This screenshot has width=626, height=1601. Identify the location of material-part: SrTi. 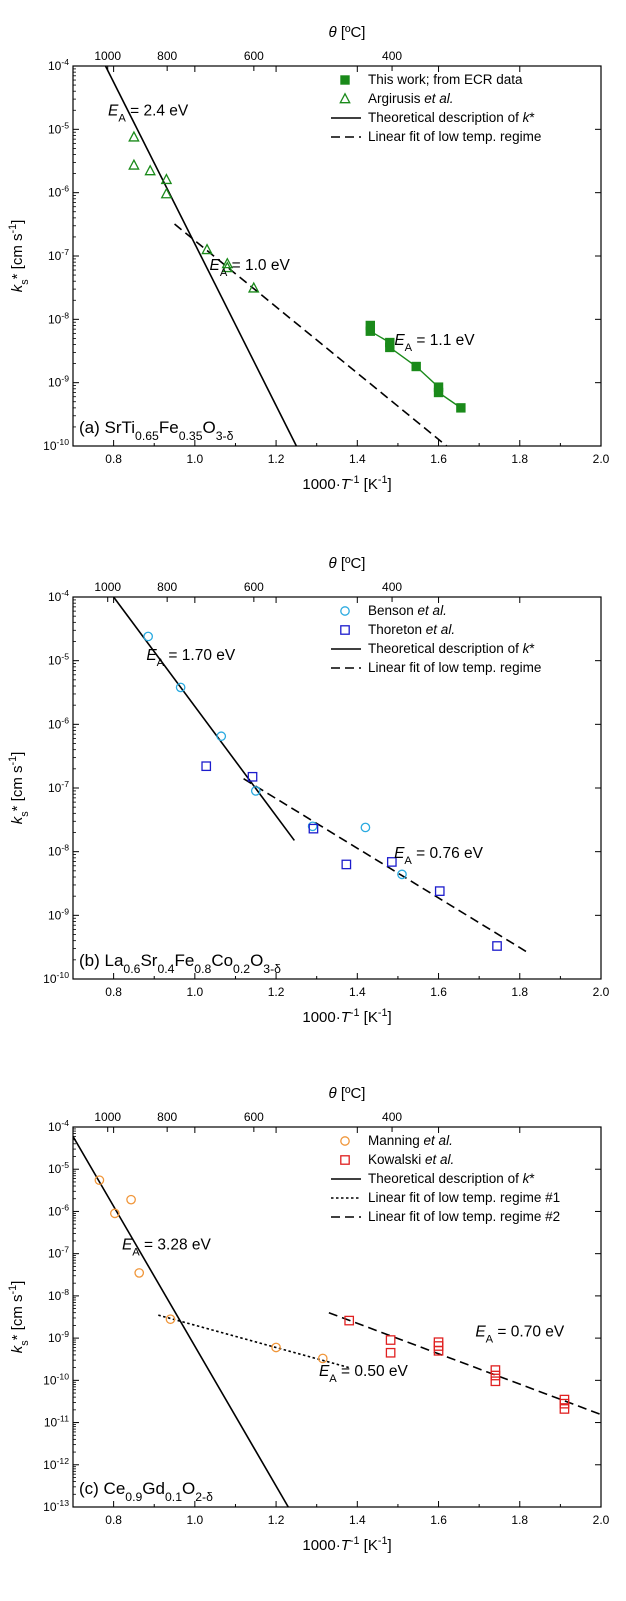
(120, 427).